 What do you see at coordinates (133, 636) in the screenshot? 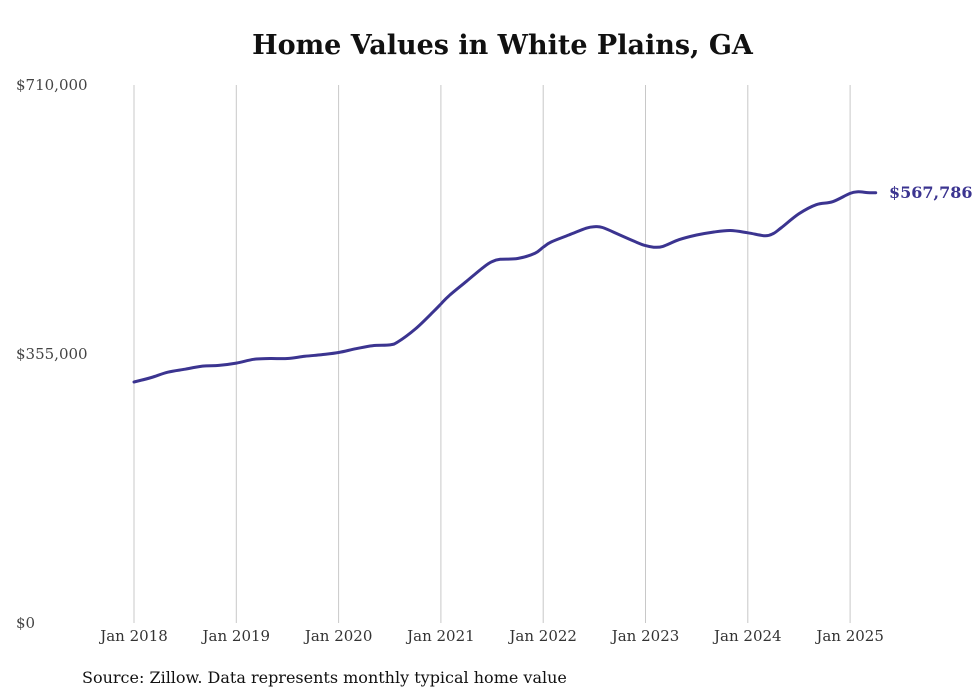
I see `x-tick-label: Jan 2018` at bounding box center [133, 636].